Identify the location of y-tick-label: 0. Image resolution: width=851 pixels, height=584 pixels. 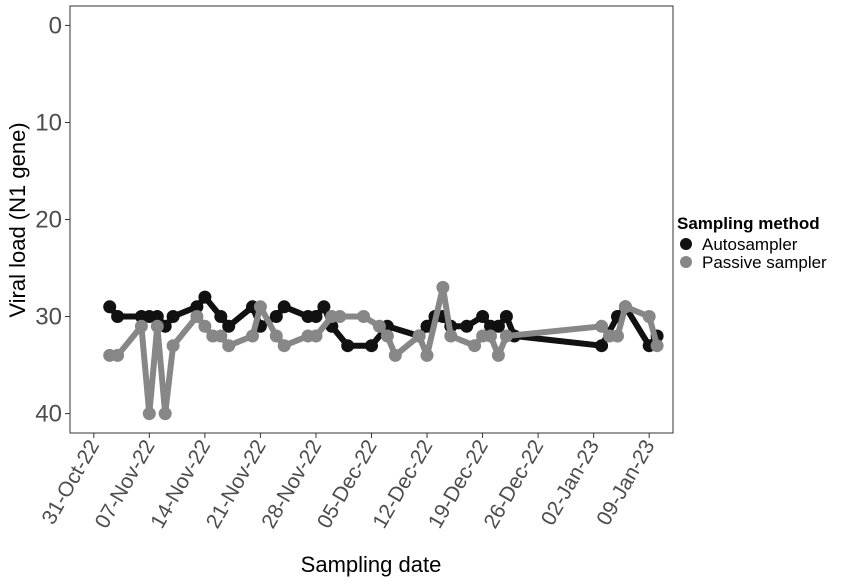
(55, 25).